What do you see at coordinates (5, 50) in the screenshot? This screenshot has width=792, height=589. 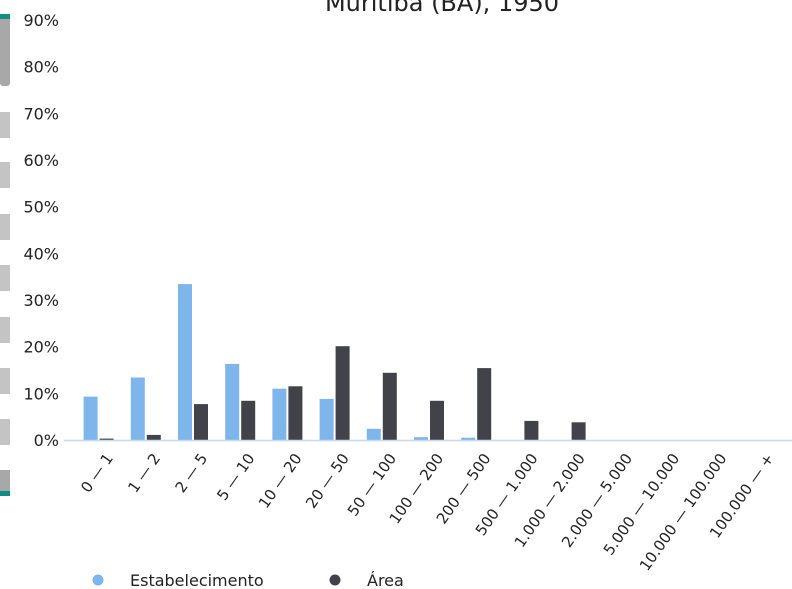 I see `scrollbar-thumb` at bounding box center [5, 50].